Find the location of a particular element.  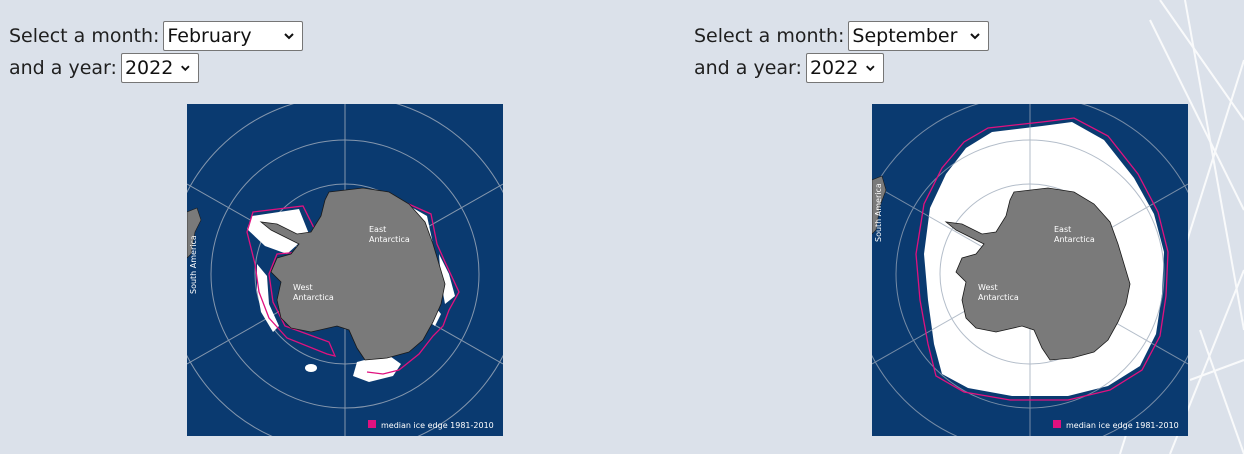

month-select-value: February is located at coordinates (209, 36).